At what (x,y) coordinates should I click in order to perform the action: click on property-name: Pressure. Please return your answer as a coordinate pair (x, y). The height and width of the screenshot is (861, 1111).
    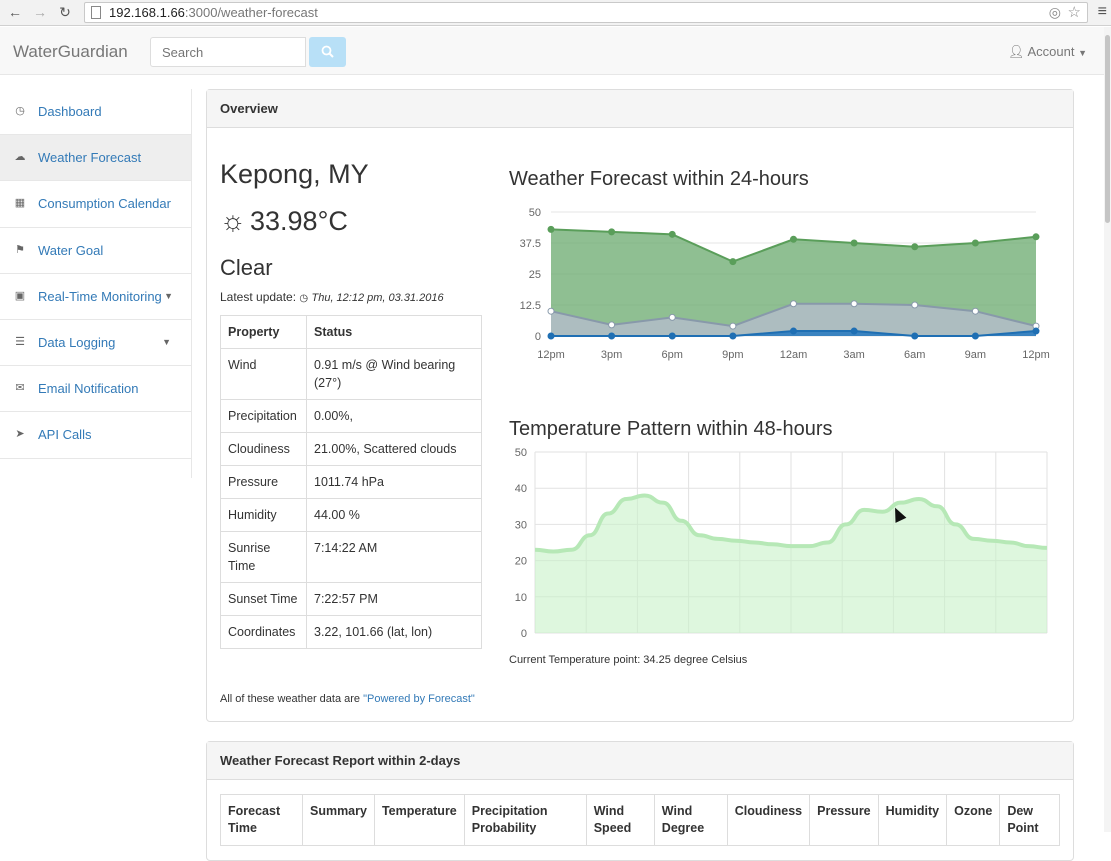
    Looking at the image, I should click on (263, 482).